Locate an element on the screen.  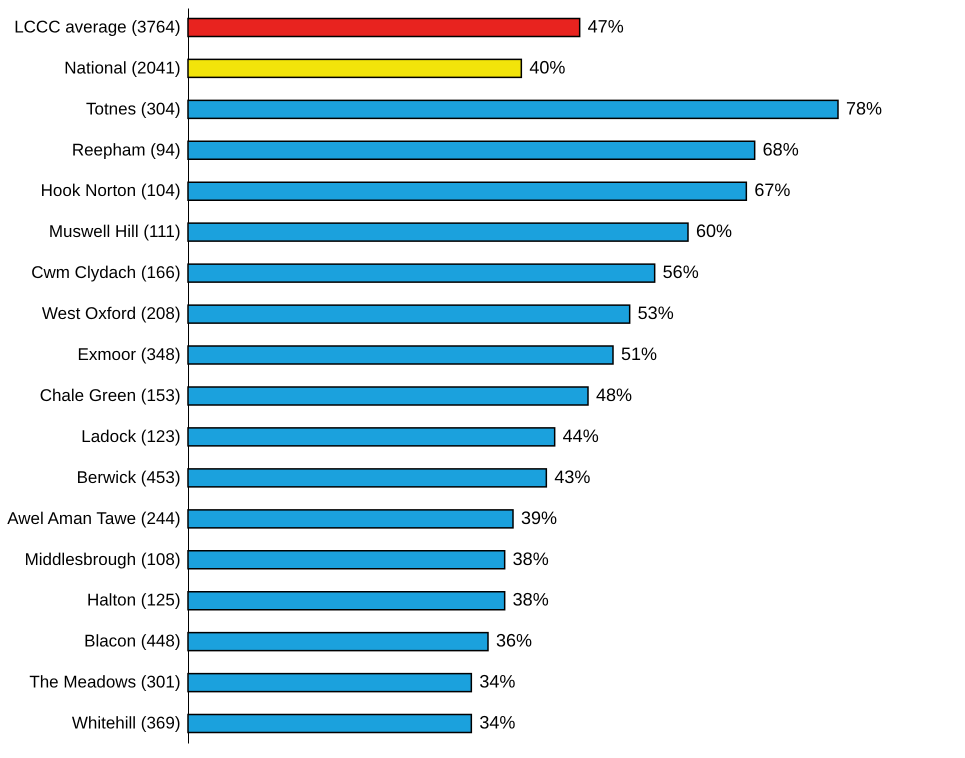
y-tick-label: Berwick (453) is located at coordinates (128, 477).